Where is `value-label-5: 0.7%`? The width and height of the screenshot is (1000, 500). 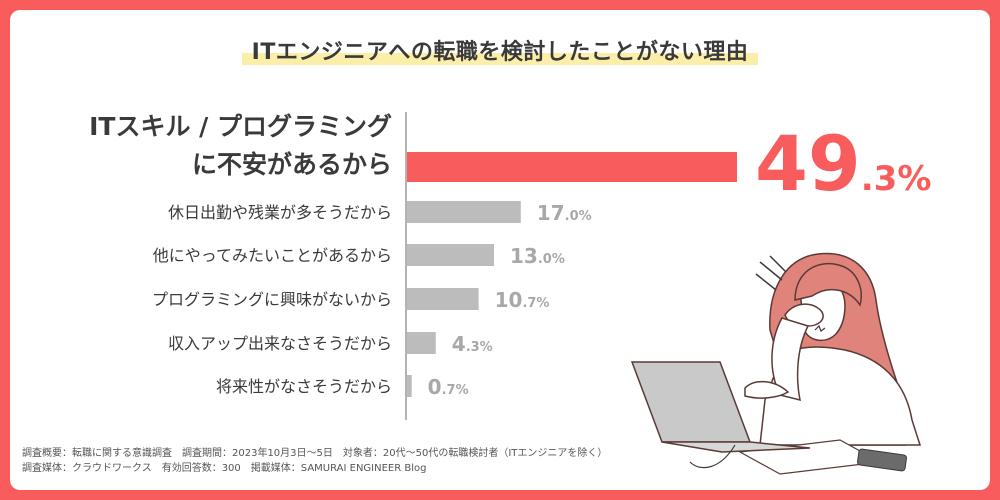
value-label-5: 0.7% is located at coordinates (448, 387).